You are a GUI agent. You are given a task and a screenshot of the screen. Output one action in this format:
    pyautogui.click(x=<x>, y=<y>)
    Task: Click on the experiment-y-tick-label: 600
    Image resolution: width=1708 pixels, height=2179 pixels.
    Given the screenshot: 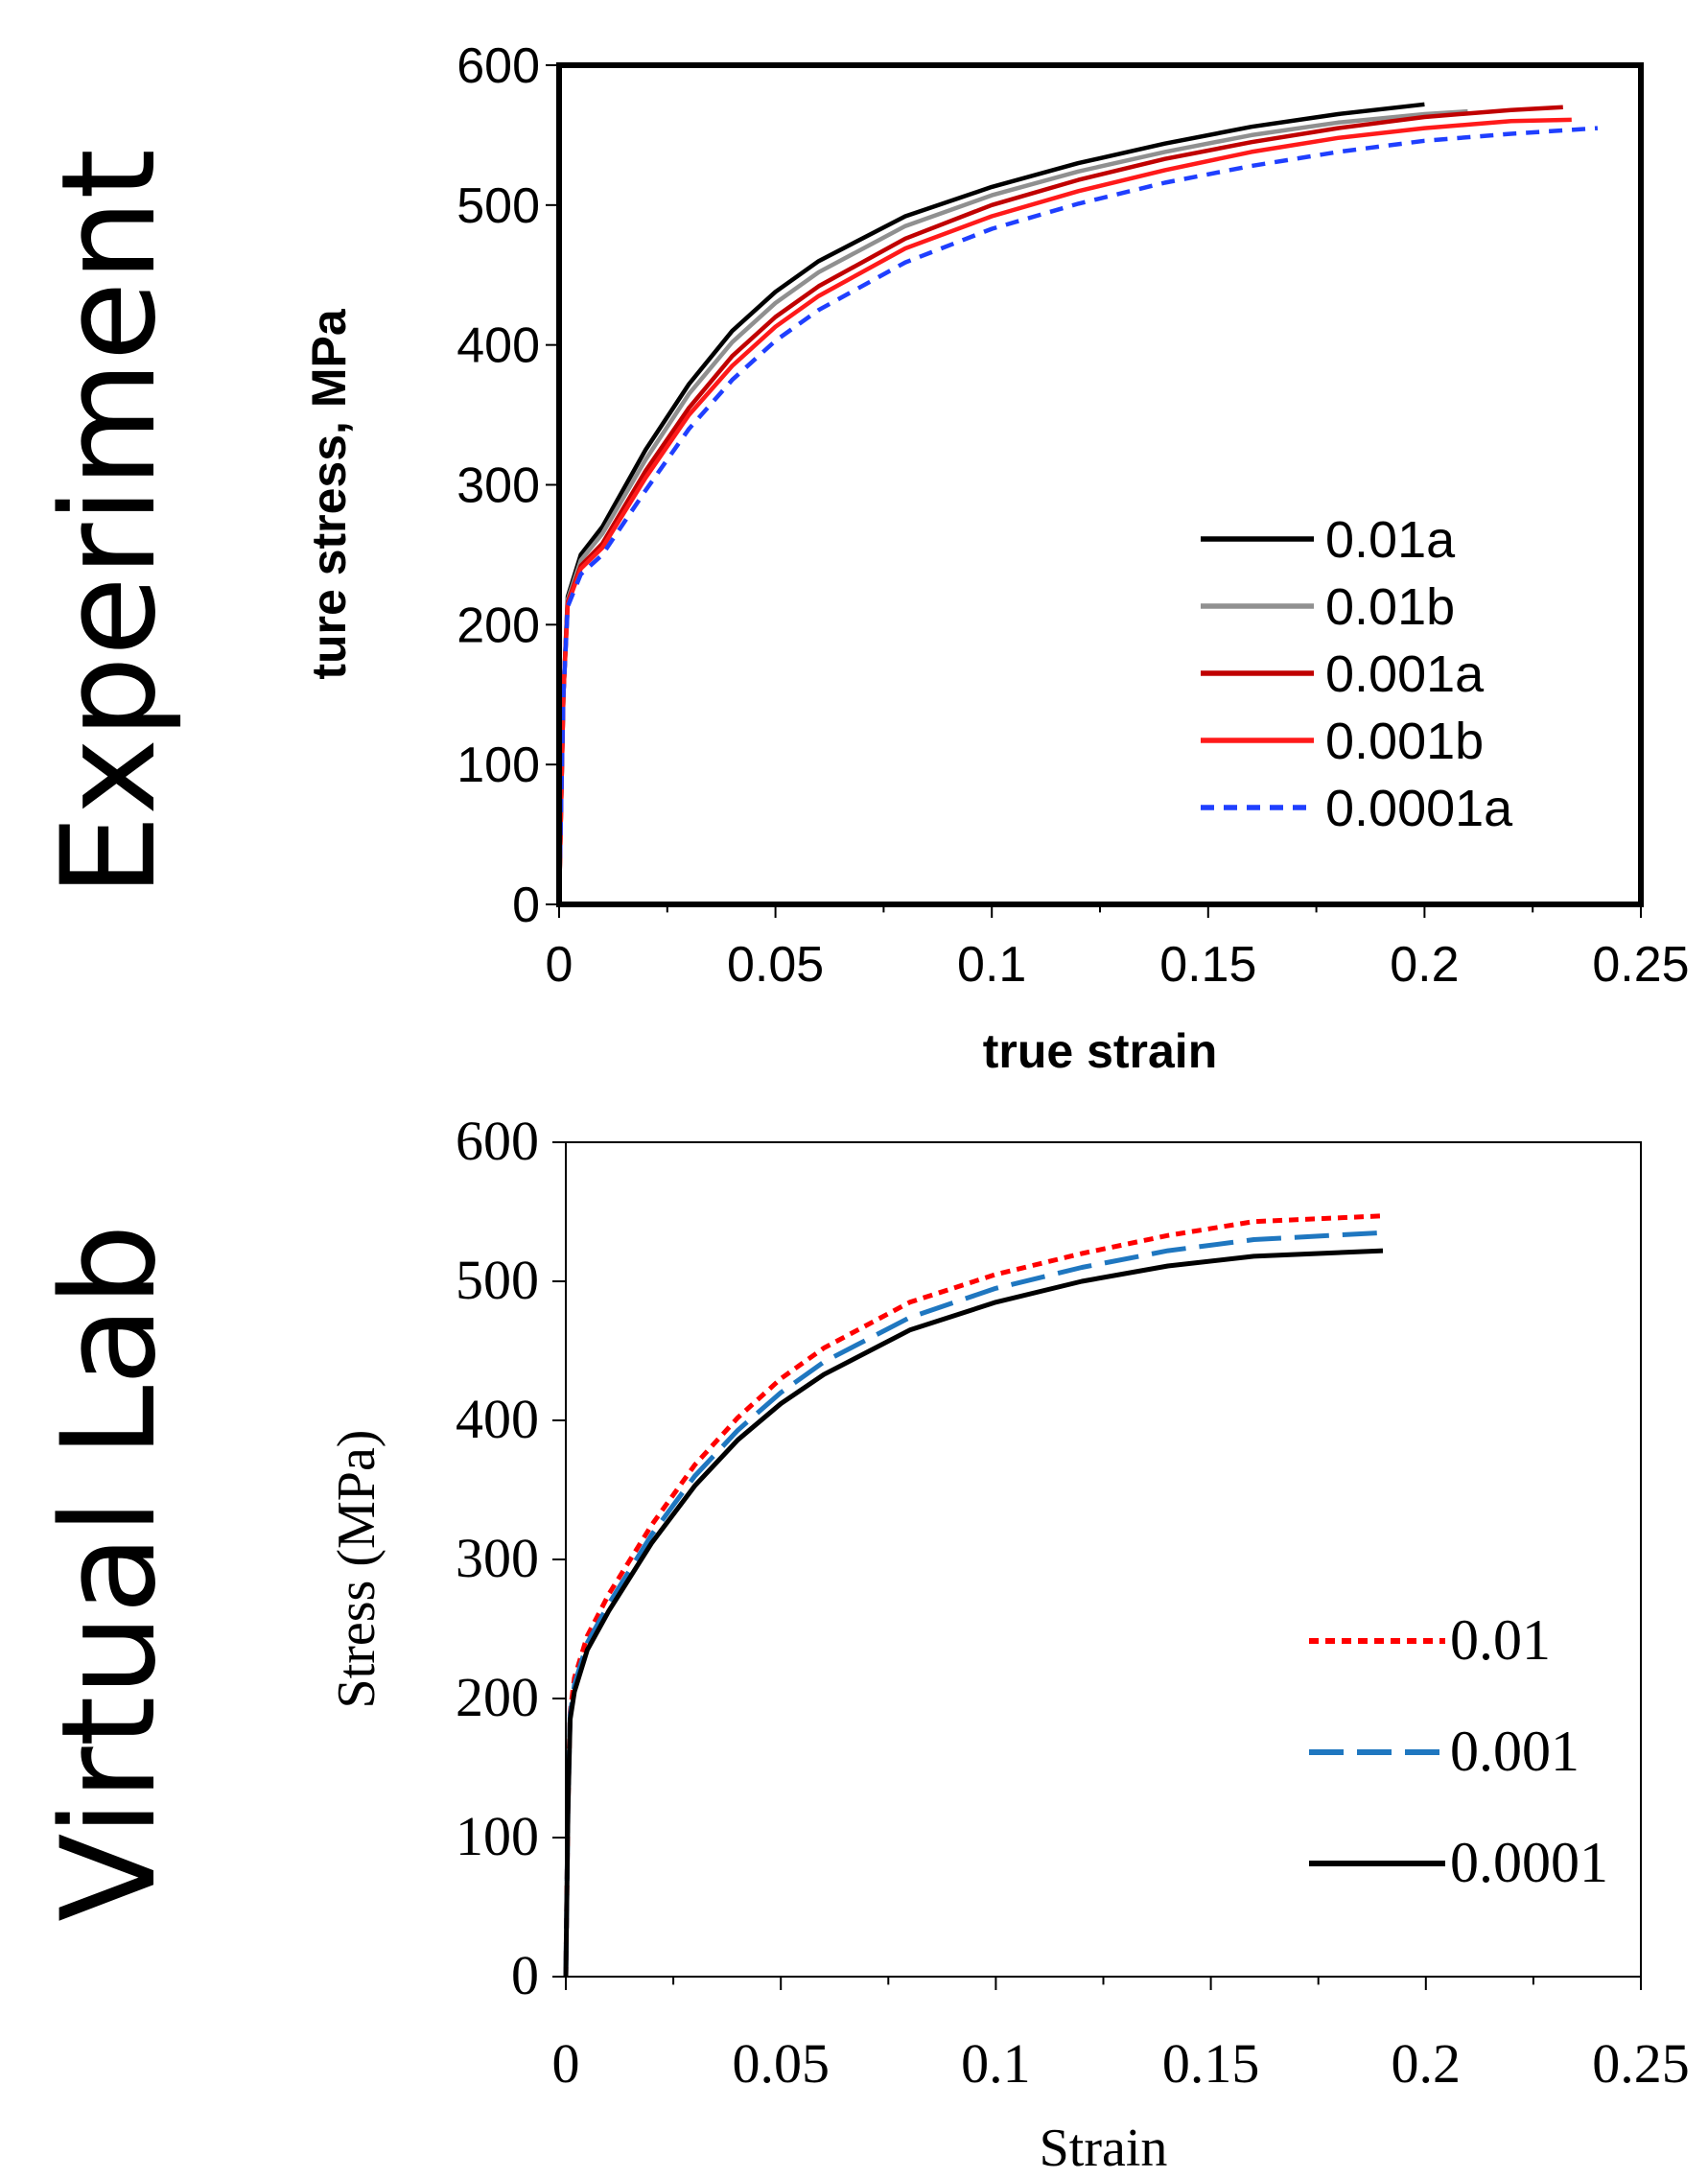 What is the action you would take?
    pyautogui.click(x=498, y=66)
    